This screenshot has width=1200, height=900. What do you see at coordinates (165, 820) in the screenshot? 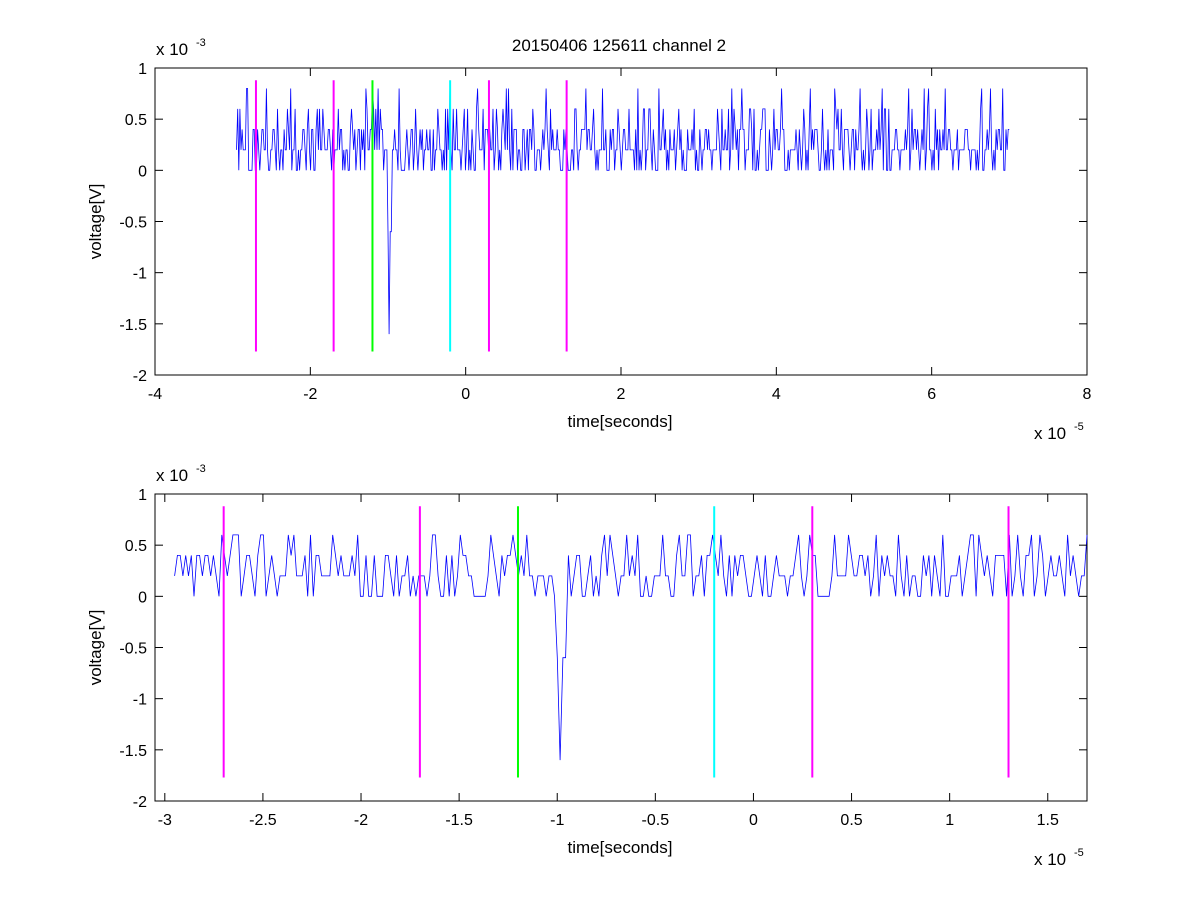
I see `x-tick-label: -3` at bounding box center [165, 820].